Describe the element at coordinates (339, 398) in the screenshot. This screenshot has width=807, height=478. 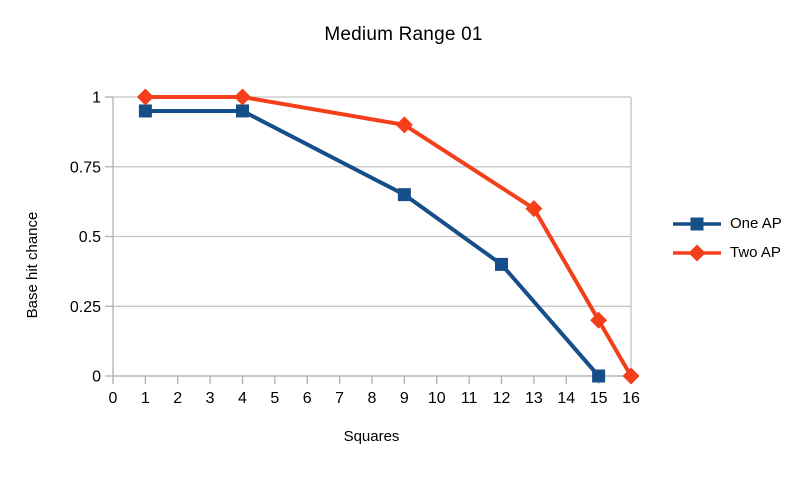
I see `x-tick-label: 7` at that location.